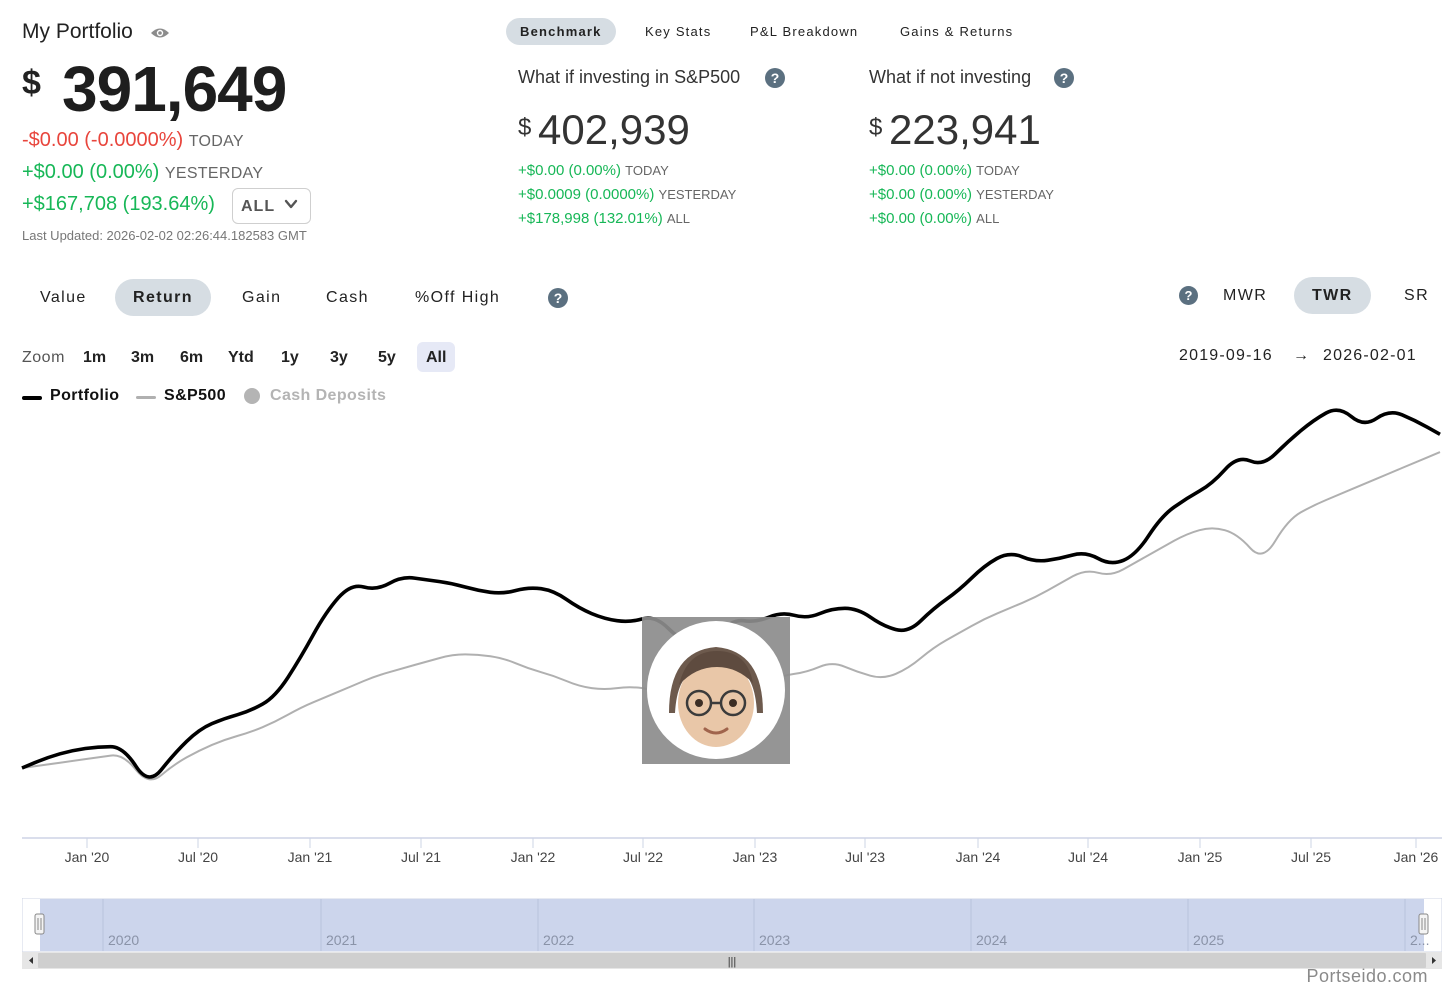 The width and height of the screenshot is (1456, 995). I want to click on x-tick-label: Jan '22, so click(533, 857).